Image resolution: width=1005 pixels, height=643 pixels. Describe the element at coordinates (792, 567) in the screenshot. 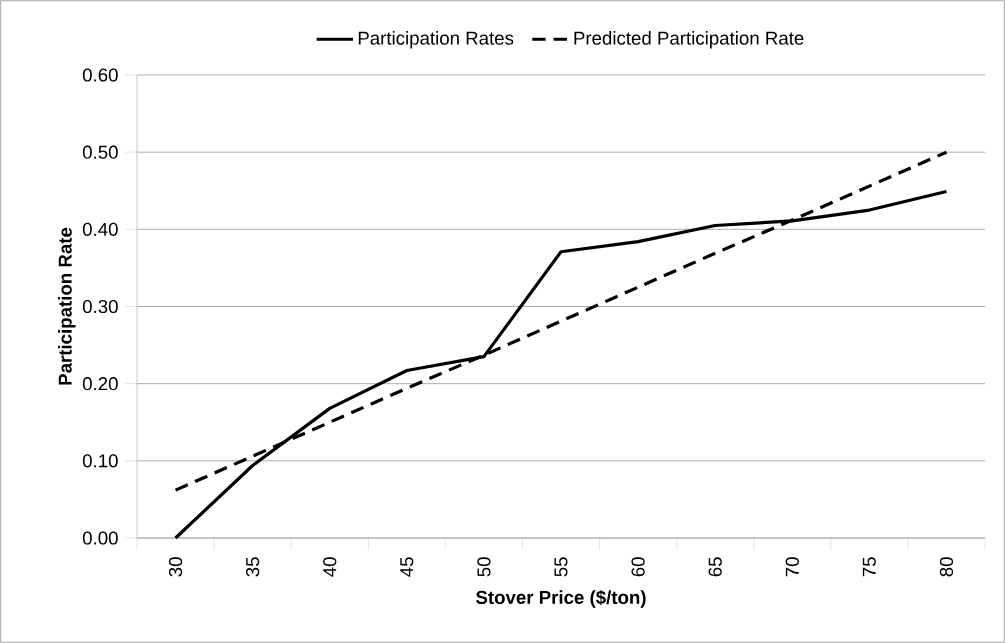

I see `x-tick-label: 70` at that location.